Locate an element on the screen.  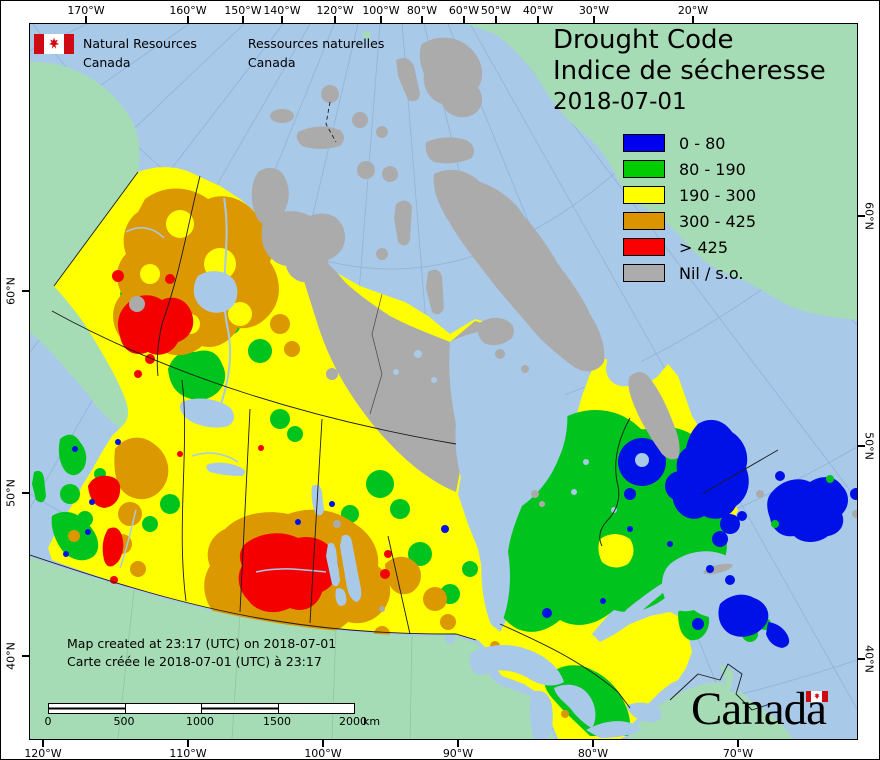
canada-wordmark: Canada is located at coordinates (759, 709).